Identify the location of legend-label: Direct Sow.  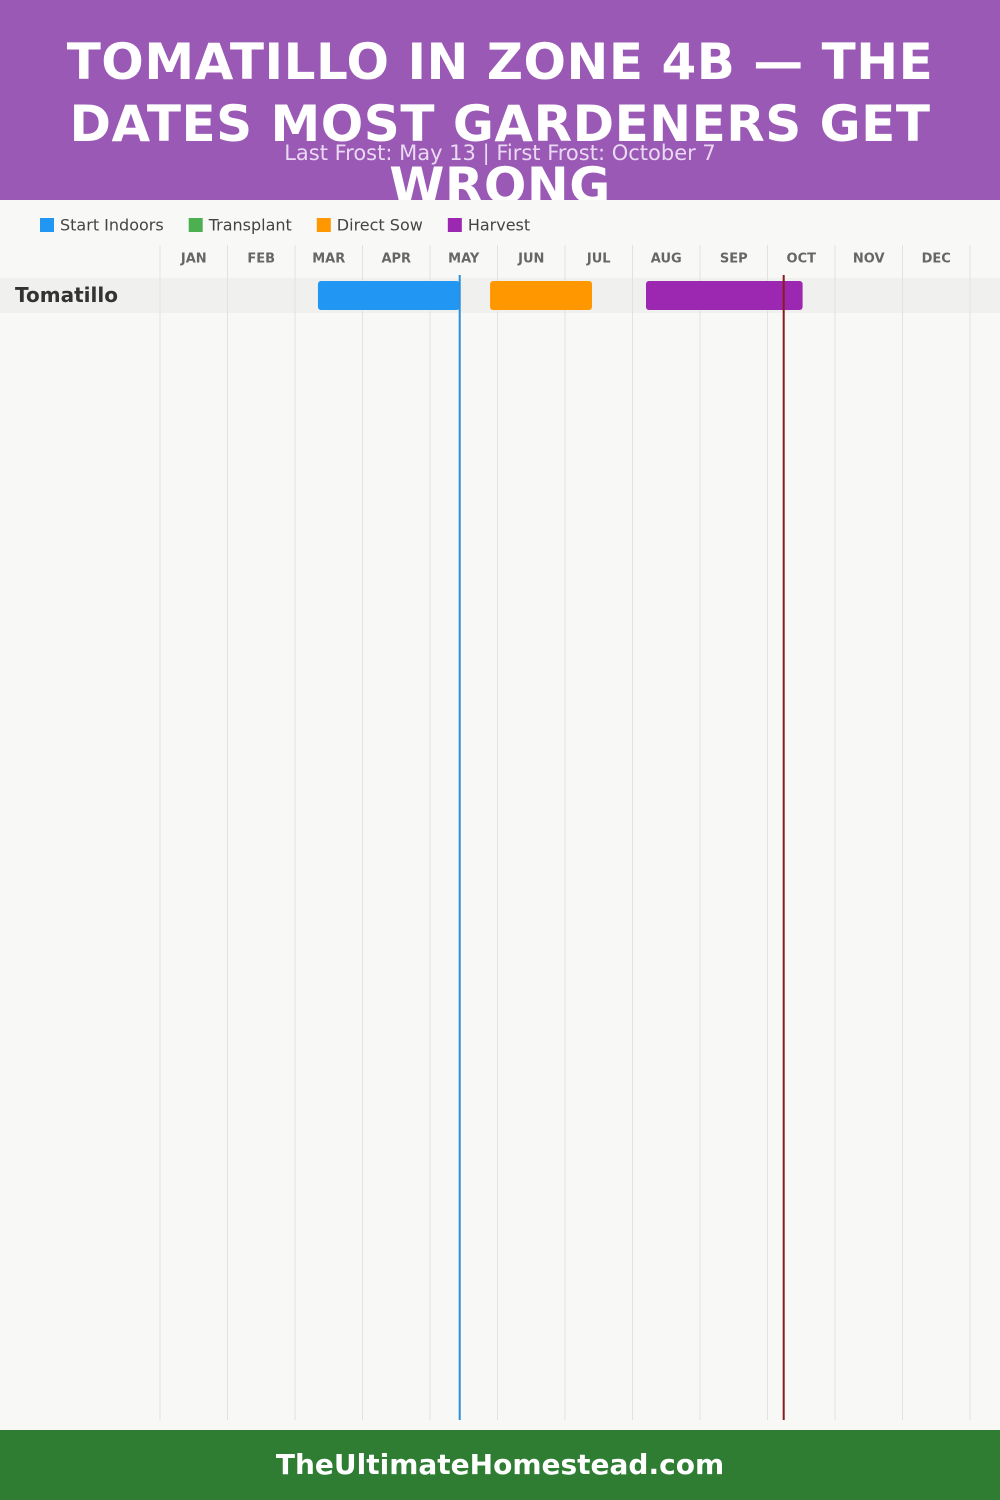
(380, 225).